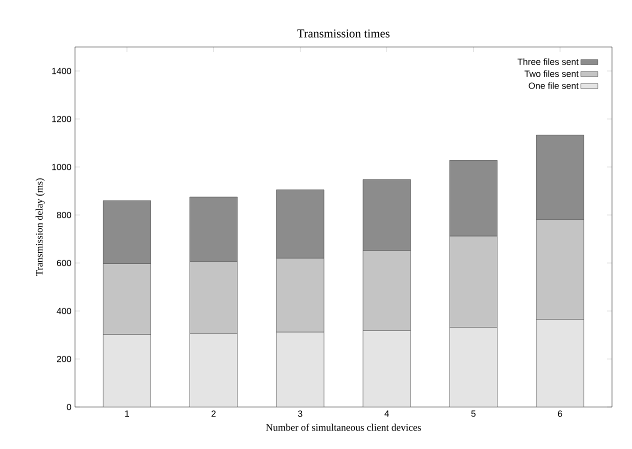 Image resolution: width=632 pixels, height=449 pixels. I want to click on y-axis-title: Transmission delay (ms), so click(40, 227).